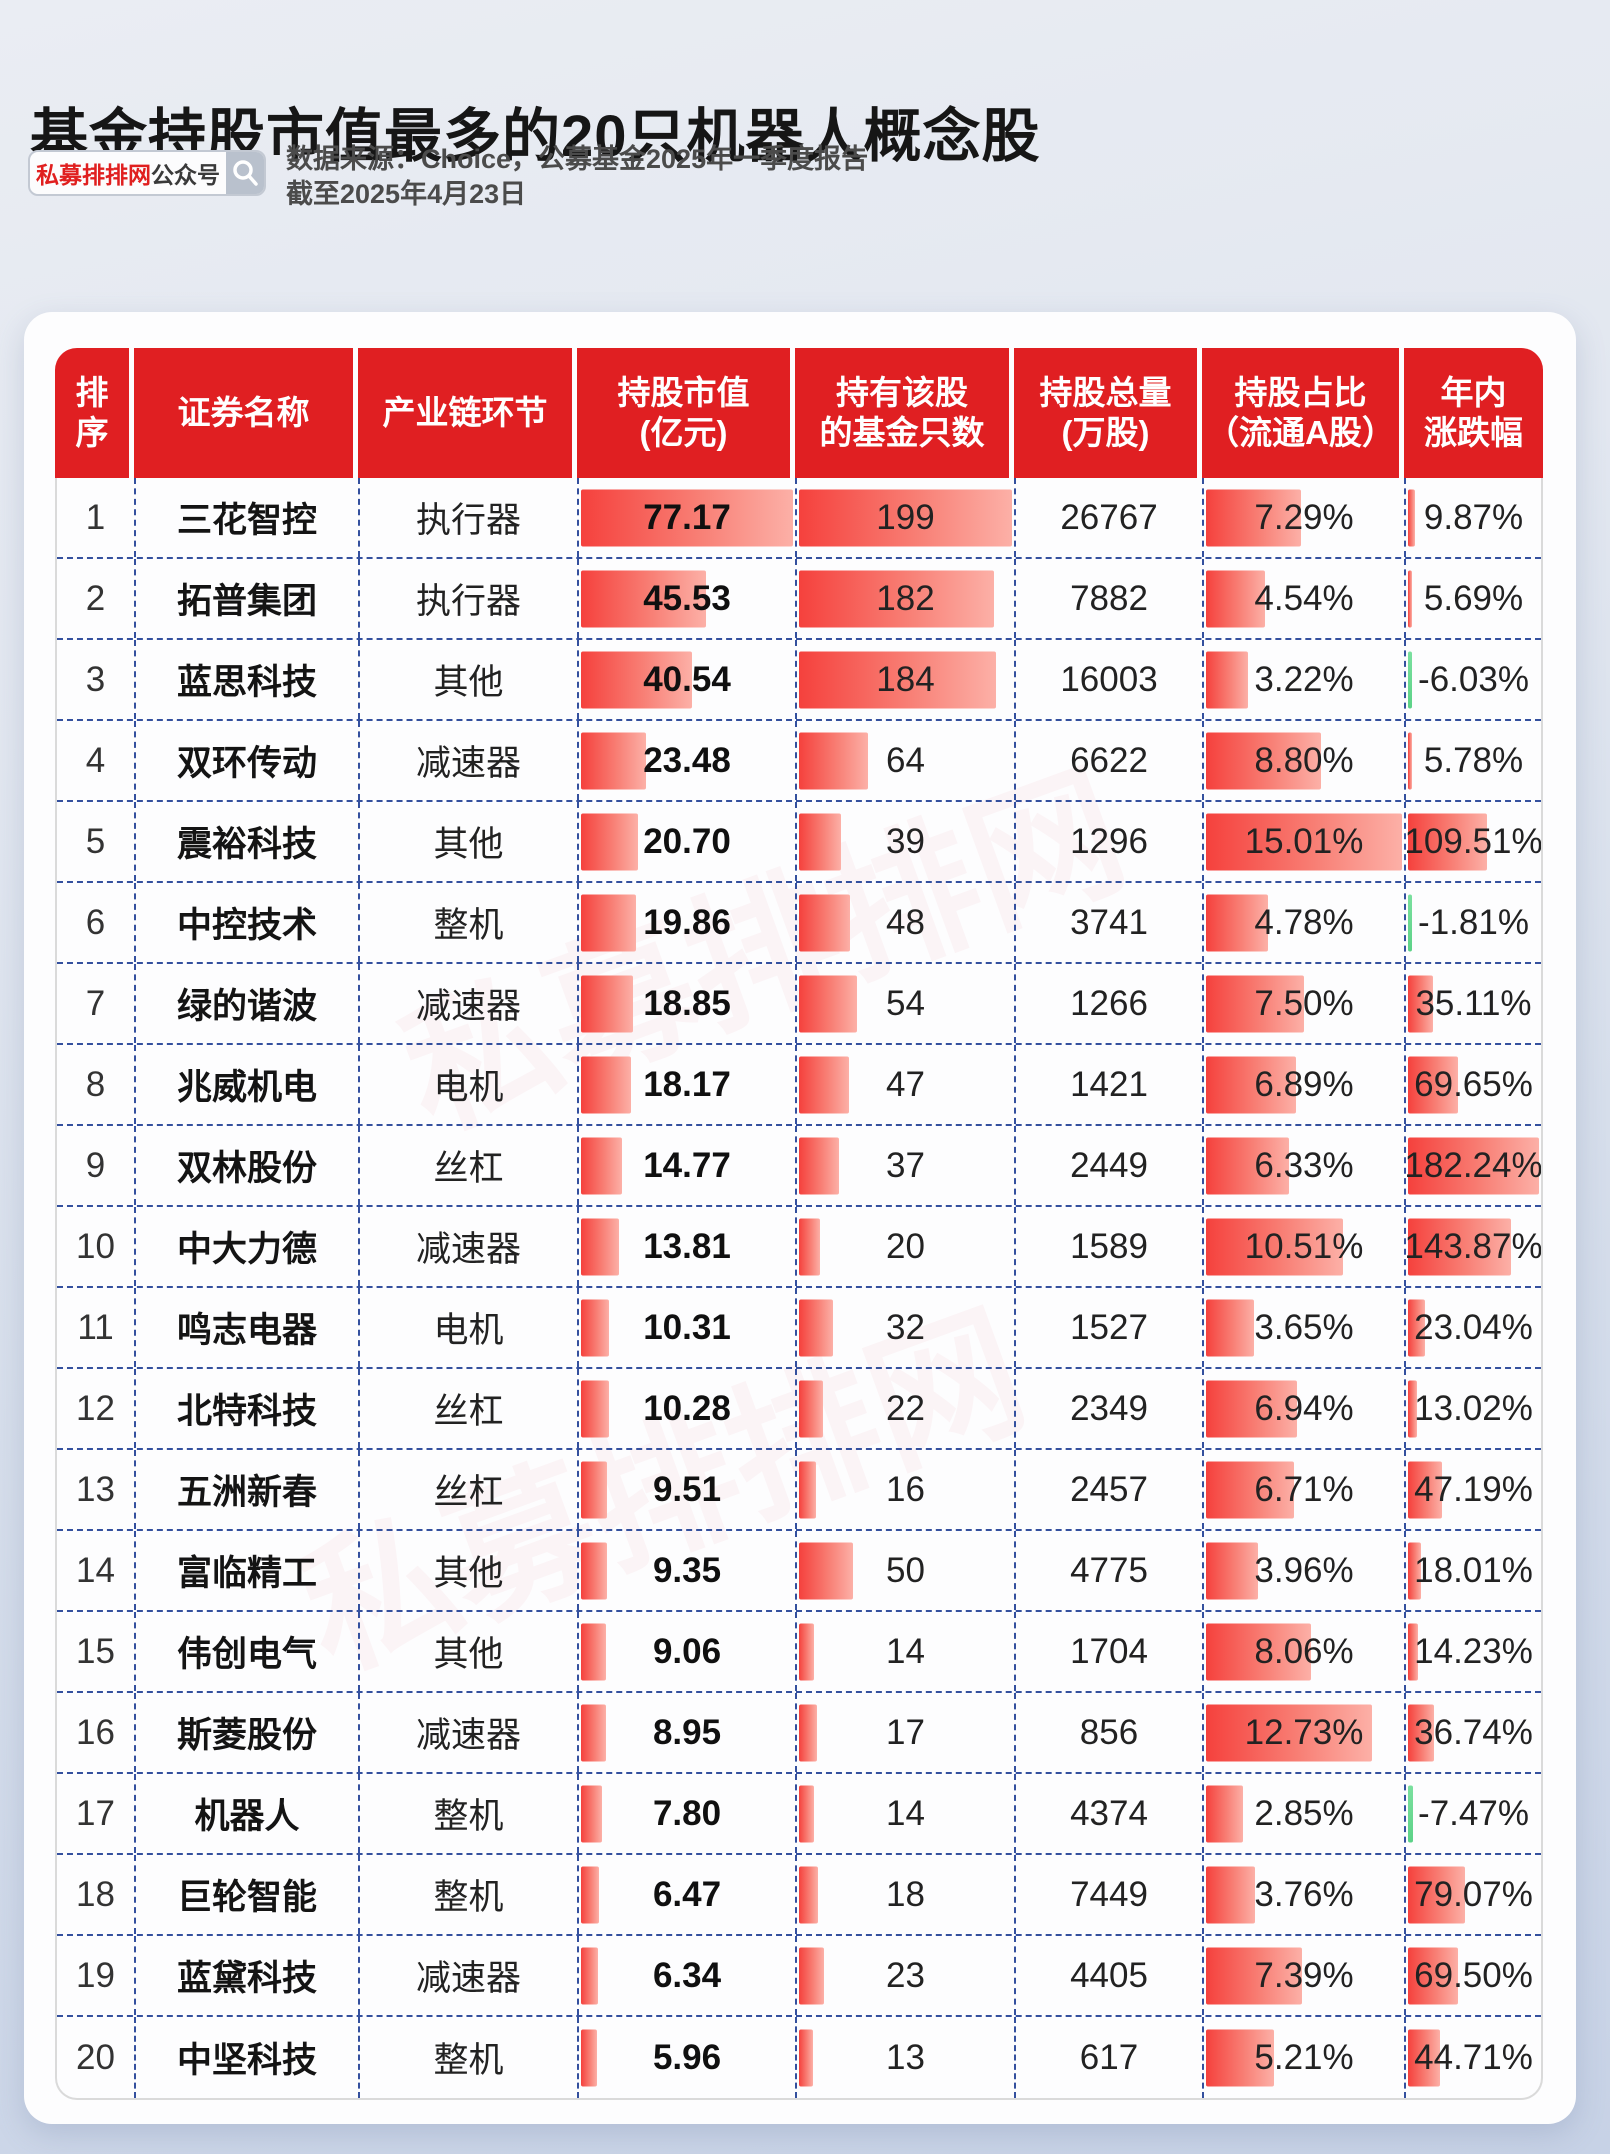 The width and height of the screenshot is (1610, 2154). I want to click on cell-ytd-change-value: 13.02%, so click(1473, 1408).